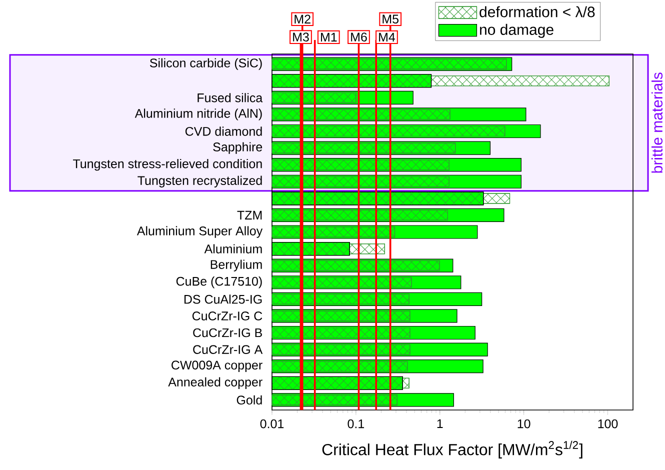  Describe the element at coordinates (537, 12) in the screenshot. I see `legend-label: deformation < λ/8` at that location.